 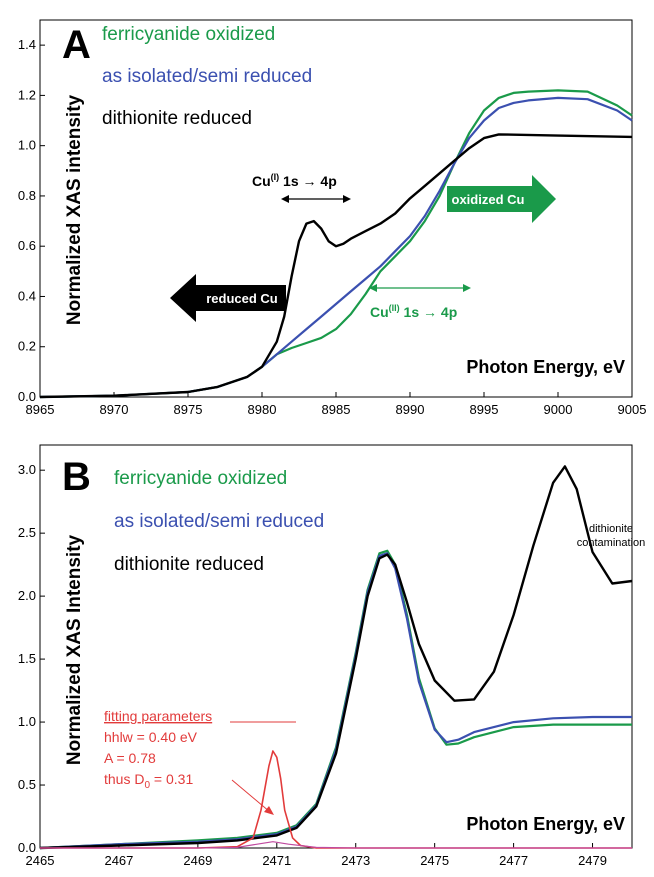 What do you see at coordinates (242, 298) in the screenshot?
I see `reduced-cu-label: reduced Cu` at bounding box center [242, 298].